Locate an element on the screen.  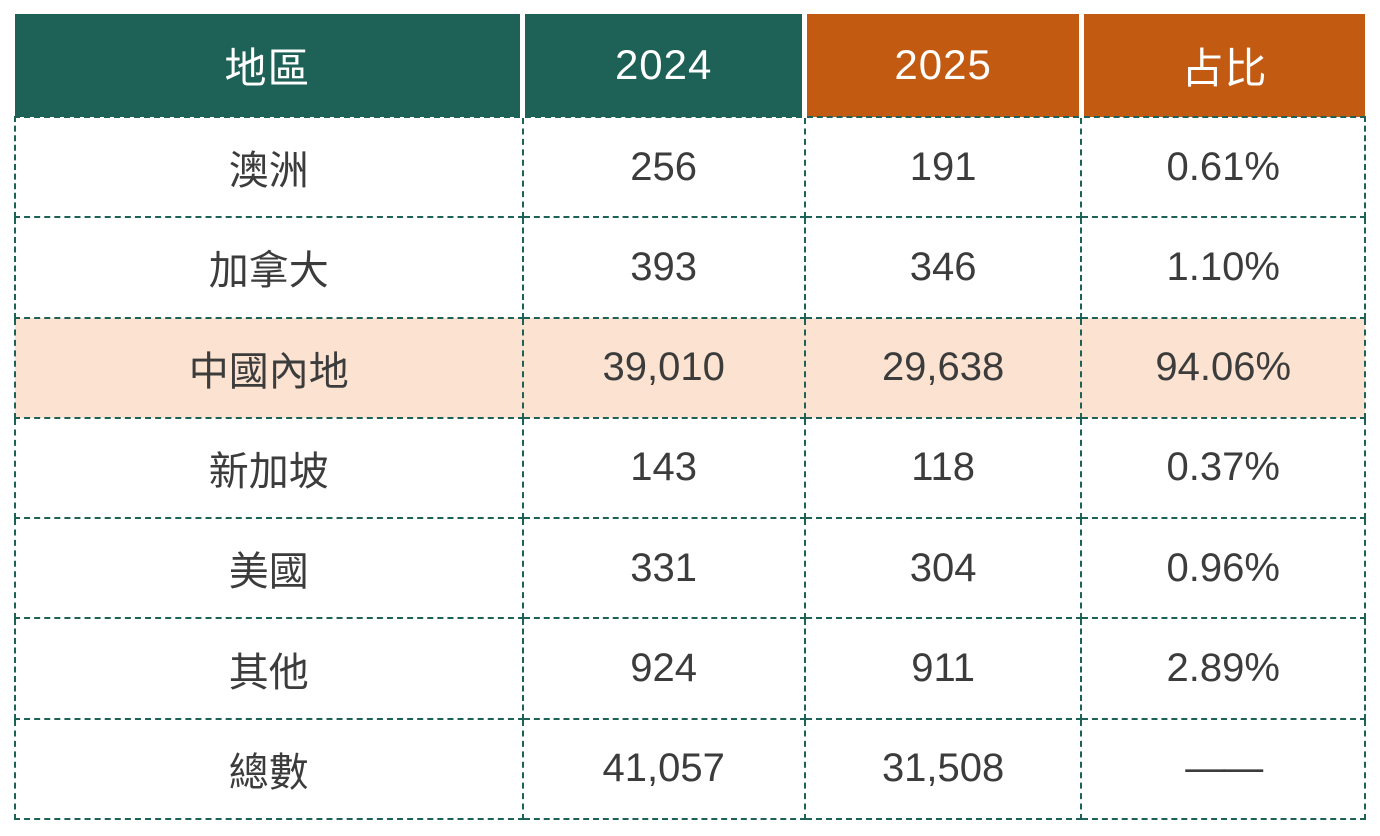
table-row-singapore: 新加坡 143 118 0.37% is located at coordinates (690, 468).